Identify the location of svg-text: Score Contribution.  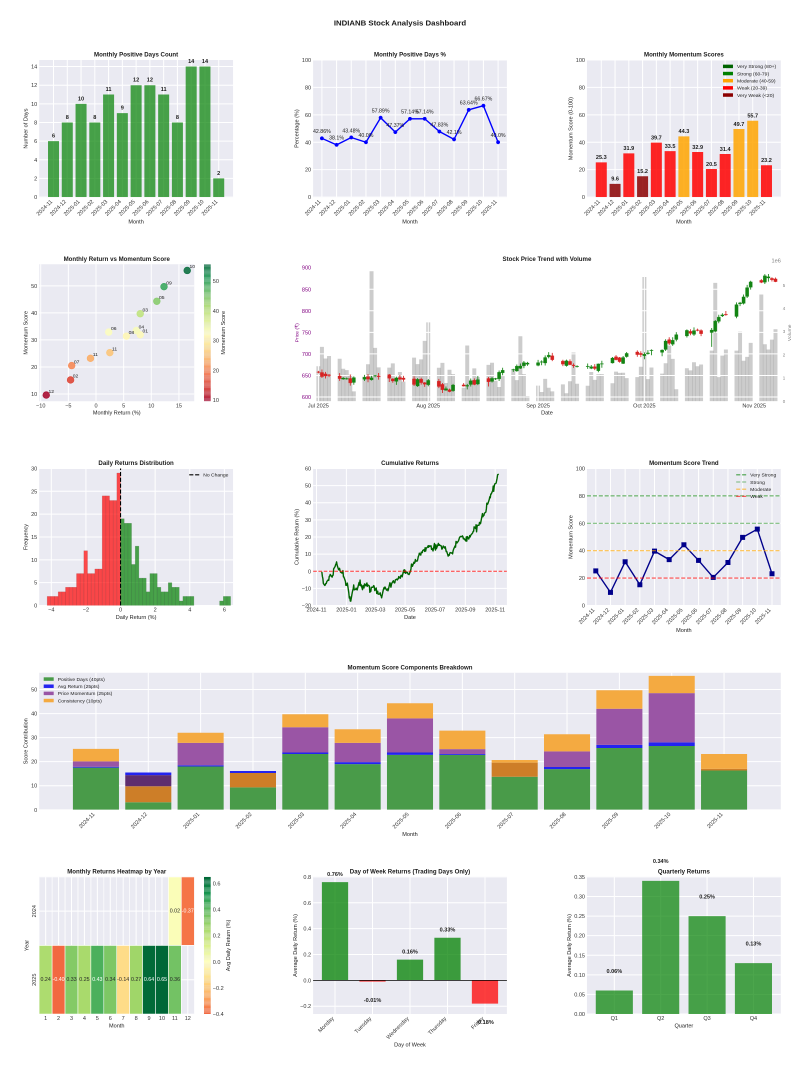
(27, 741).